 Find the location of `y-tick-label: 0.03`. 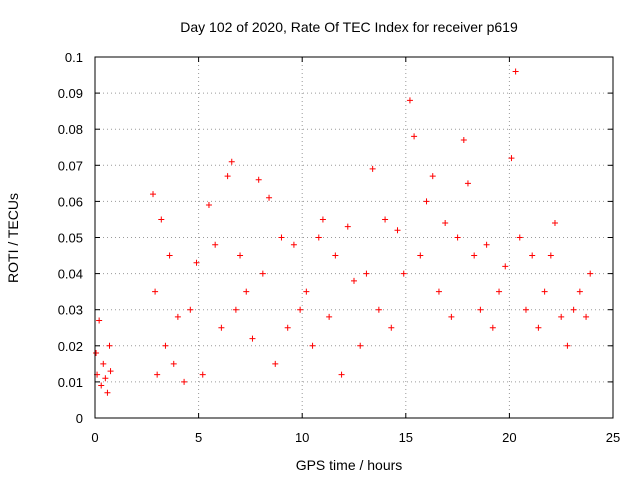

y-tick-label: 0.03 is located at coordinates (70, 310).